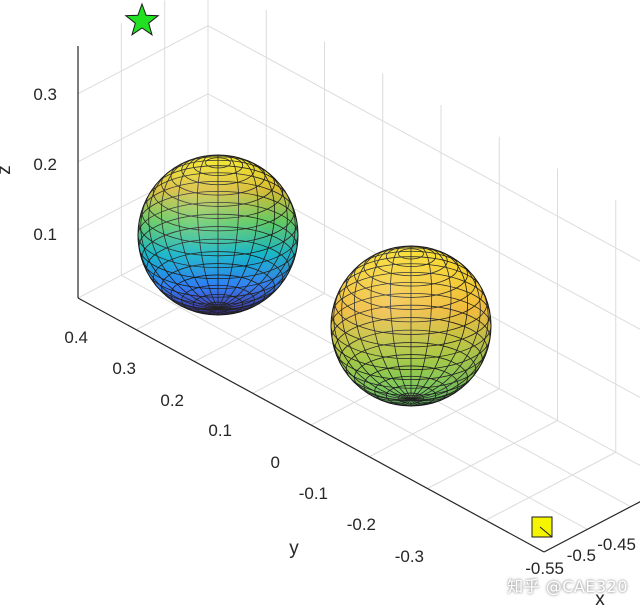 The height and width of the screenshot is (609, 640). I want to click on z-tick-label: 0.2, so click(45, 164).